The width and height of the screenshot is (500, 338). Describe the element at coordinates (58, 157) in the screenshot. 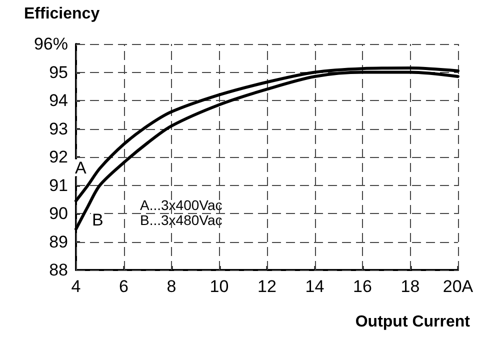

I see `y-tick-label: 92` at that location.